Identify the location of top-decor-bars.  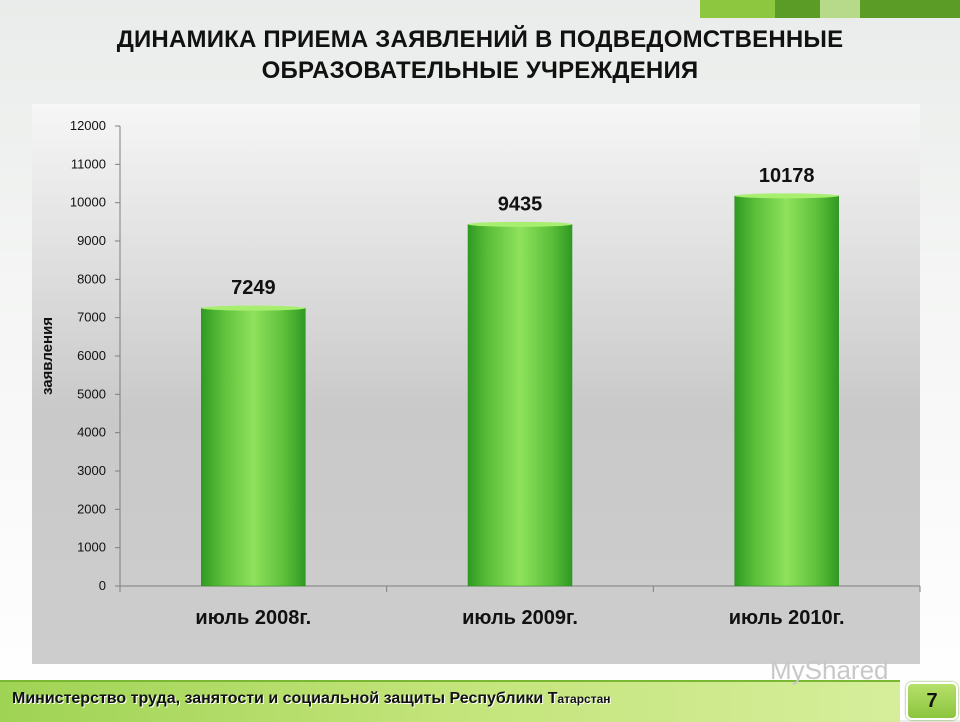
(830, 9).